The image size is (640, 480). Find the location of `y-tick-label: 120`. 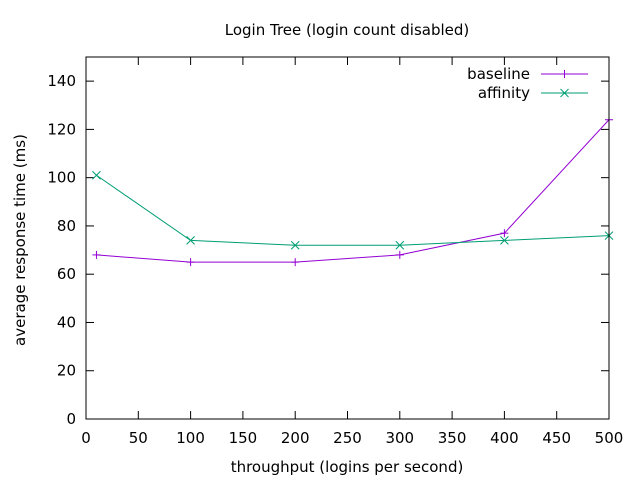

y-tick-label: 120 is located at coordinates (61, 129).